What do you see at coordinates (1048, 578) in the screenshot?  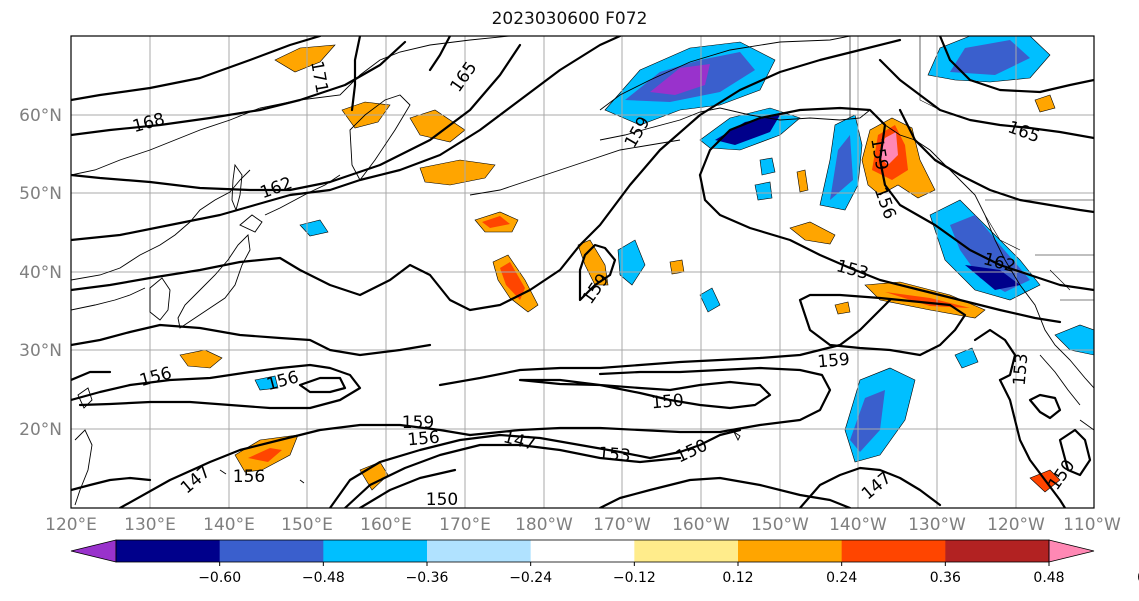 I see `colorbar-tick-label: 0.48` at bounding box center [1048, 578].